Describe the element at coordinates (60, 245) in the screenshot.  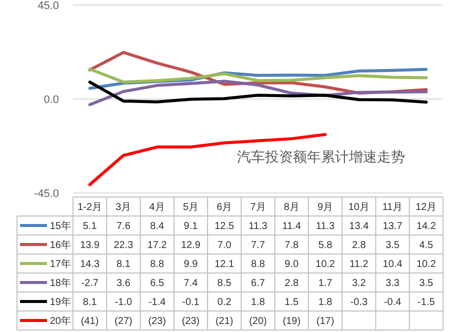
I see `legend-label: 16年` at that location.